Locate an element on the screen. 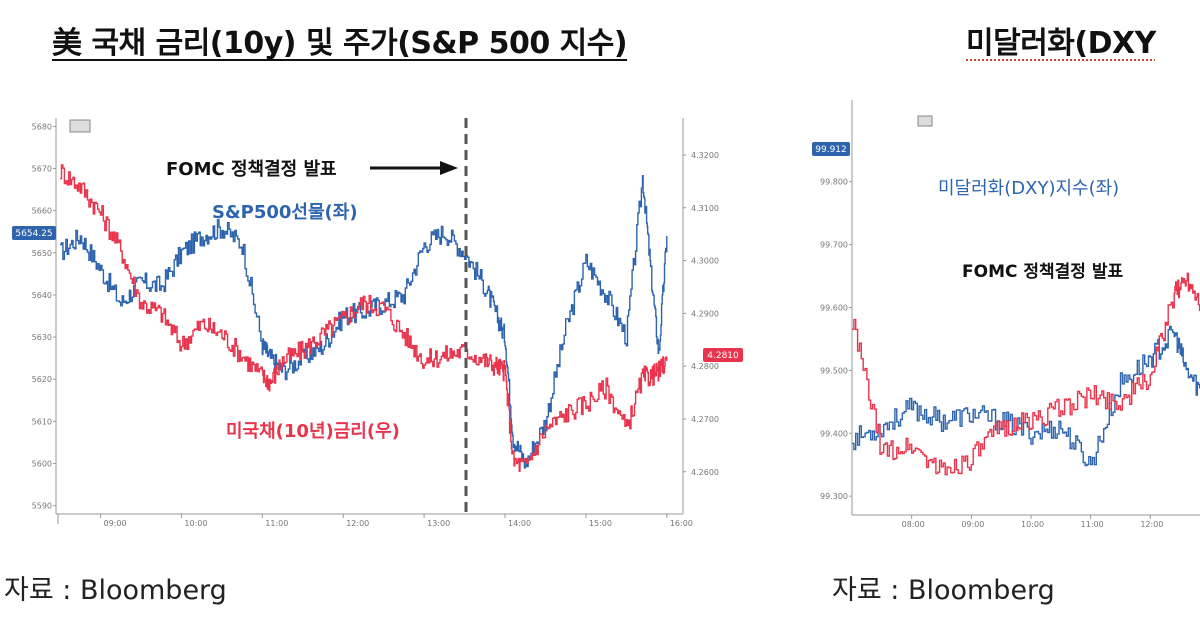 The width and height of the screenshot is (1200, 630). last-value-badge-right: 4.2810 is located at coordinates (723, 355).